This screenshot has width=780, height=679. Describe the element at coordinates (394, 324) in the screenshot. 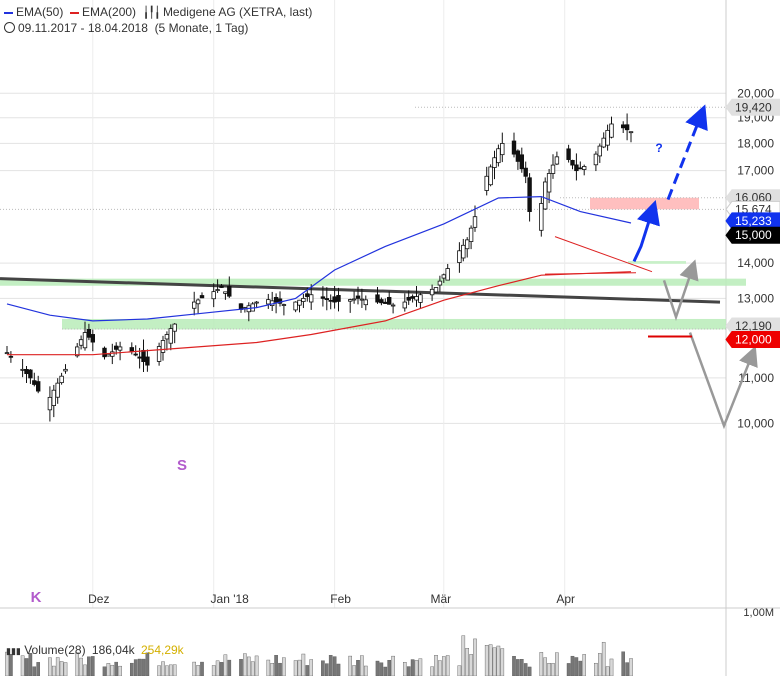

I see `support-zone-lower` at that location.